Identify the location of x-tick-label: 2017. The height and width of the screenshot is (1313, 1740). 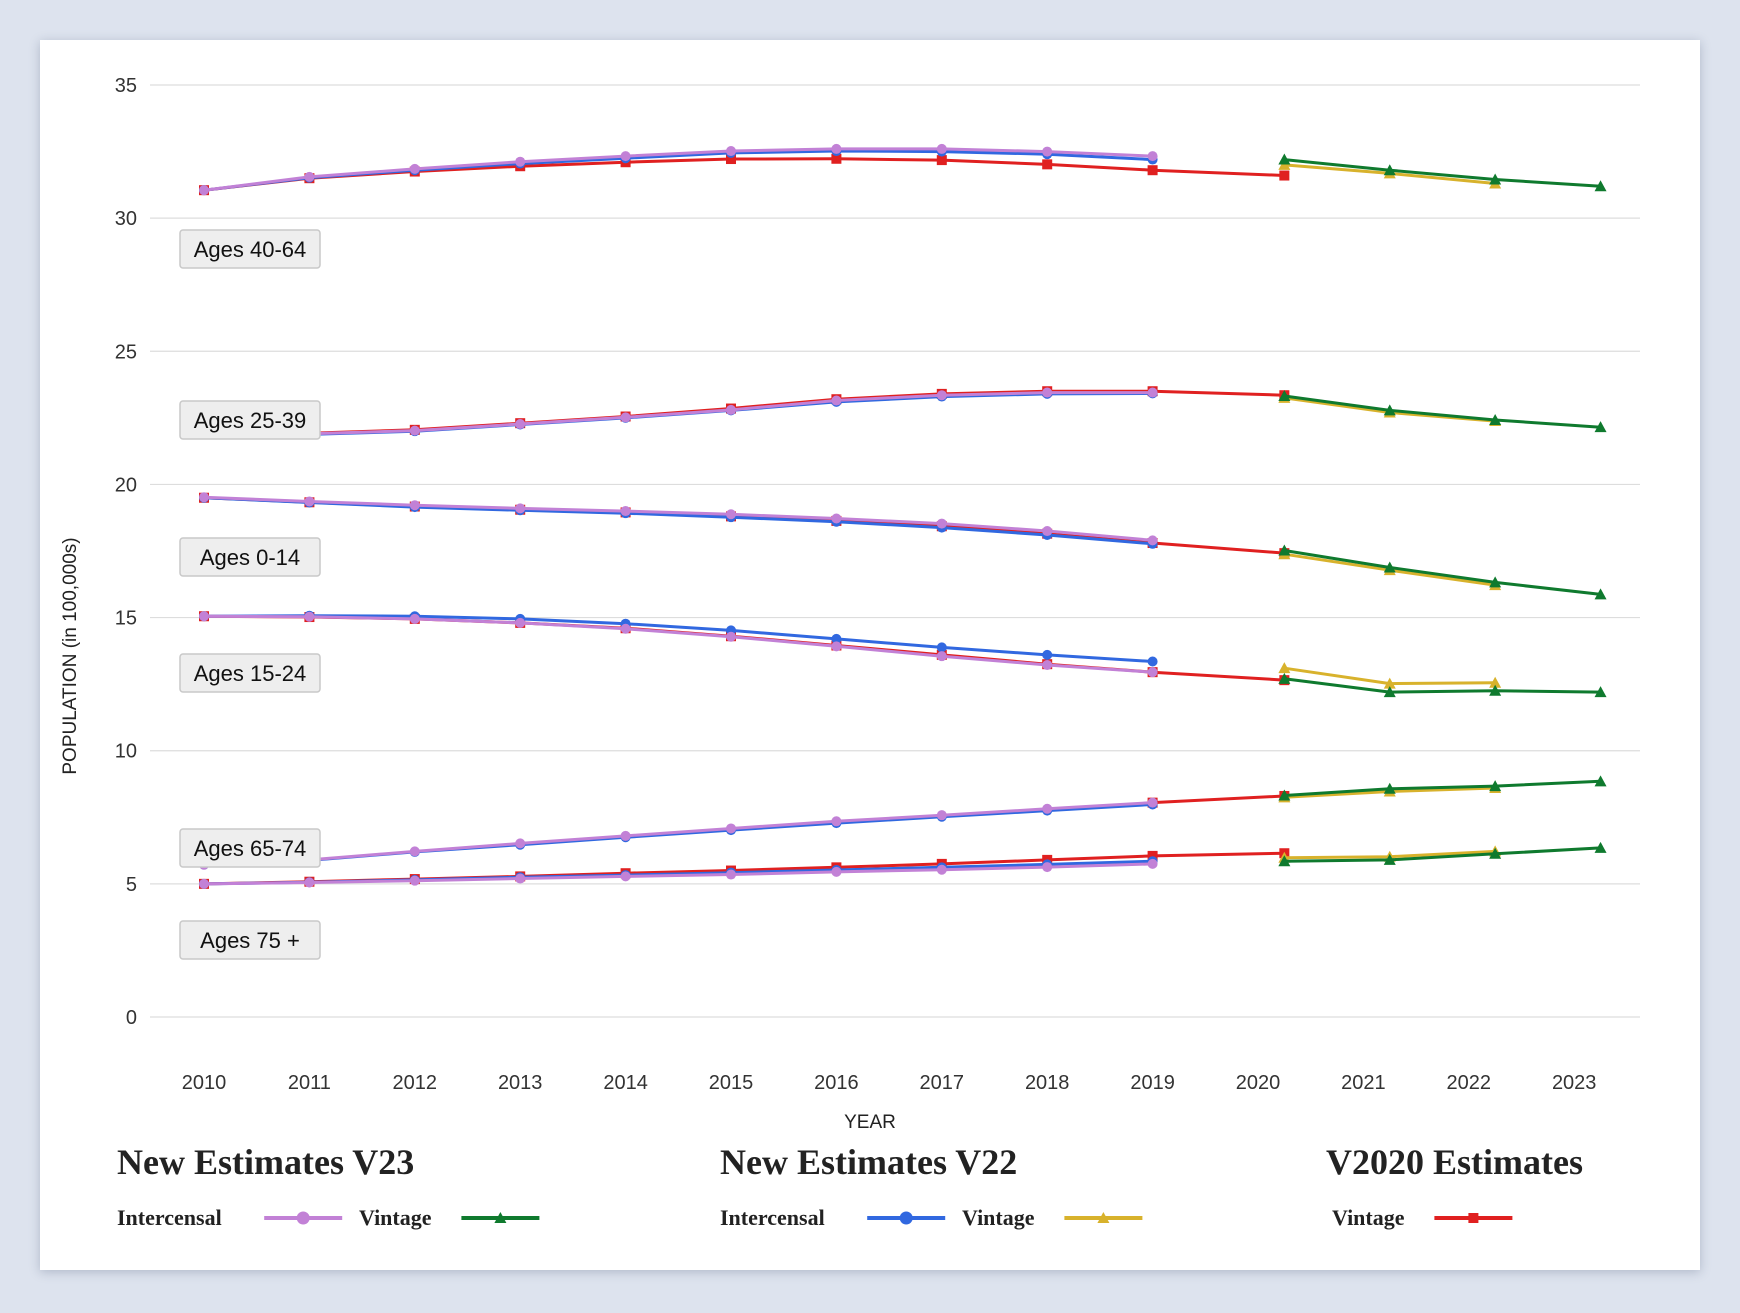
(942, 1083).